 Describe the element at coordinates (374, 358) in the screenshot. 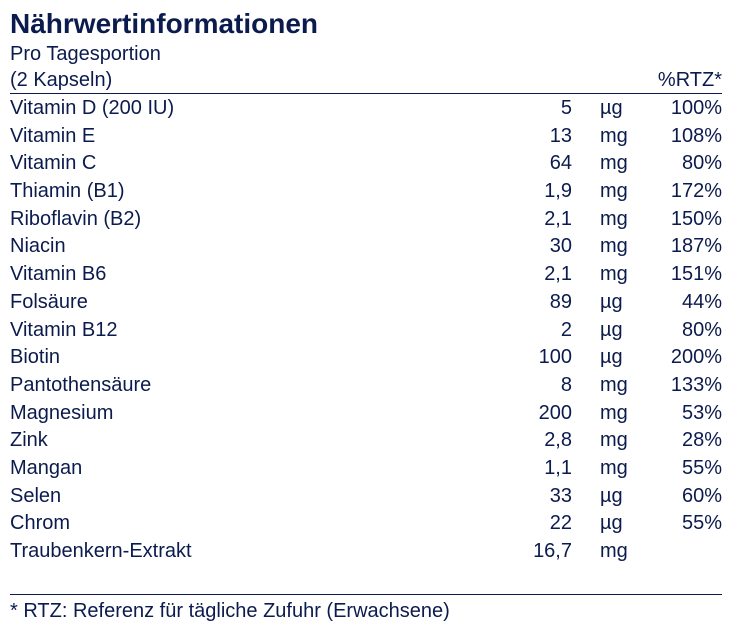

I see `nutrient-row: Biotin 100 µg 200%` at that location.